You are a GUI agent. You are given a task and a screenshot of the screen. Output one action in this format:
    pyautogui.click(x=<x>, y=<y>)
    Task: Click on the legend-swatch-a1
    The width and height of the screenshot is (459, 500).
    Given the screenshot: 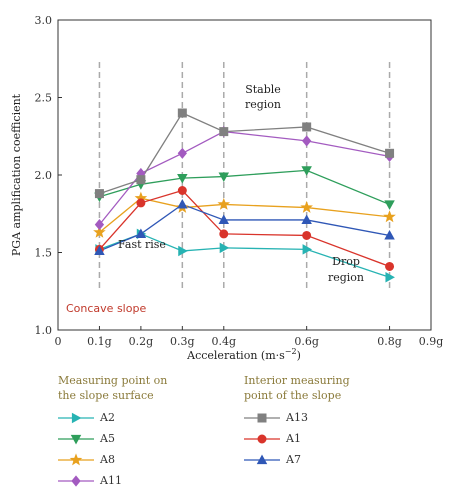 What is the action you would take?
    pyautogui.click(x=262, y=438)
    